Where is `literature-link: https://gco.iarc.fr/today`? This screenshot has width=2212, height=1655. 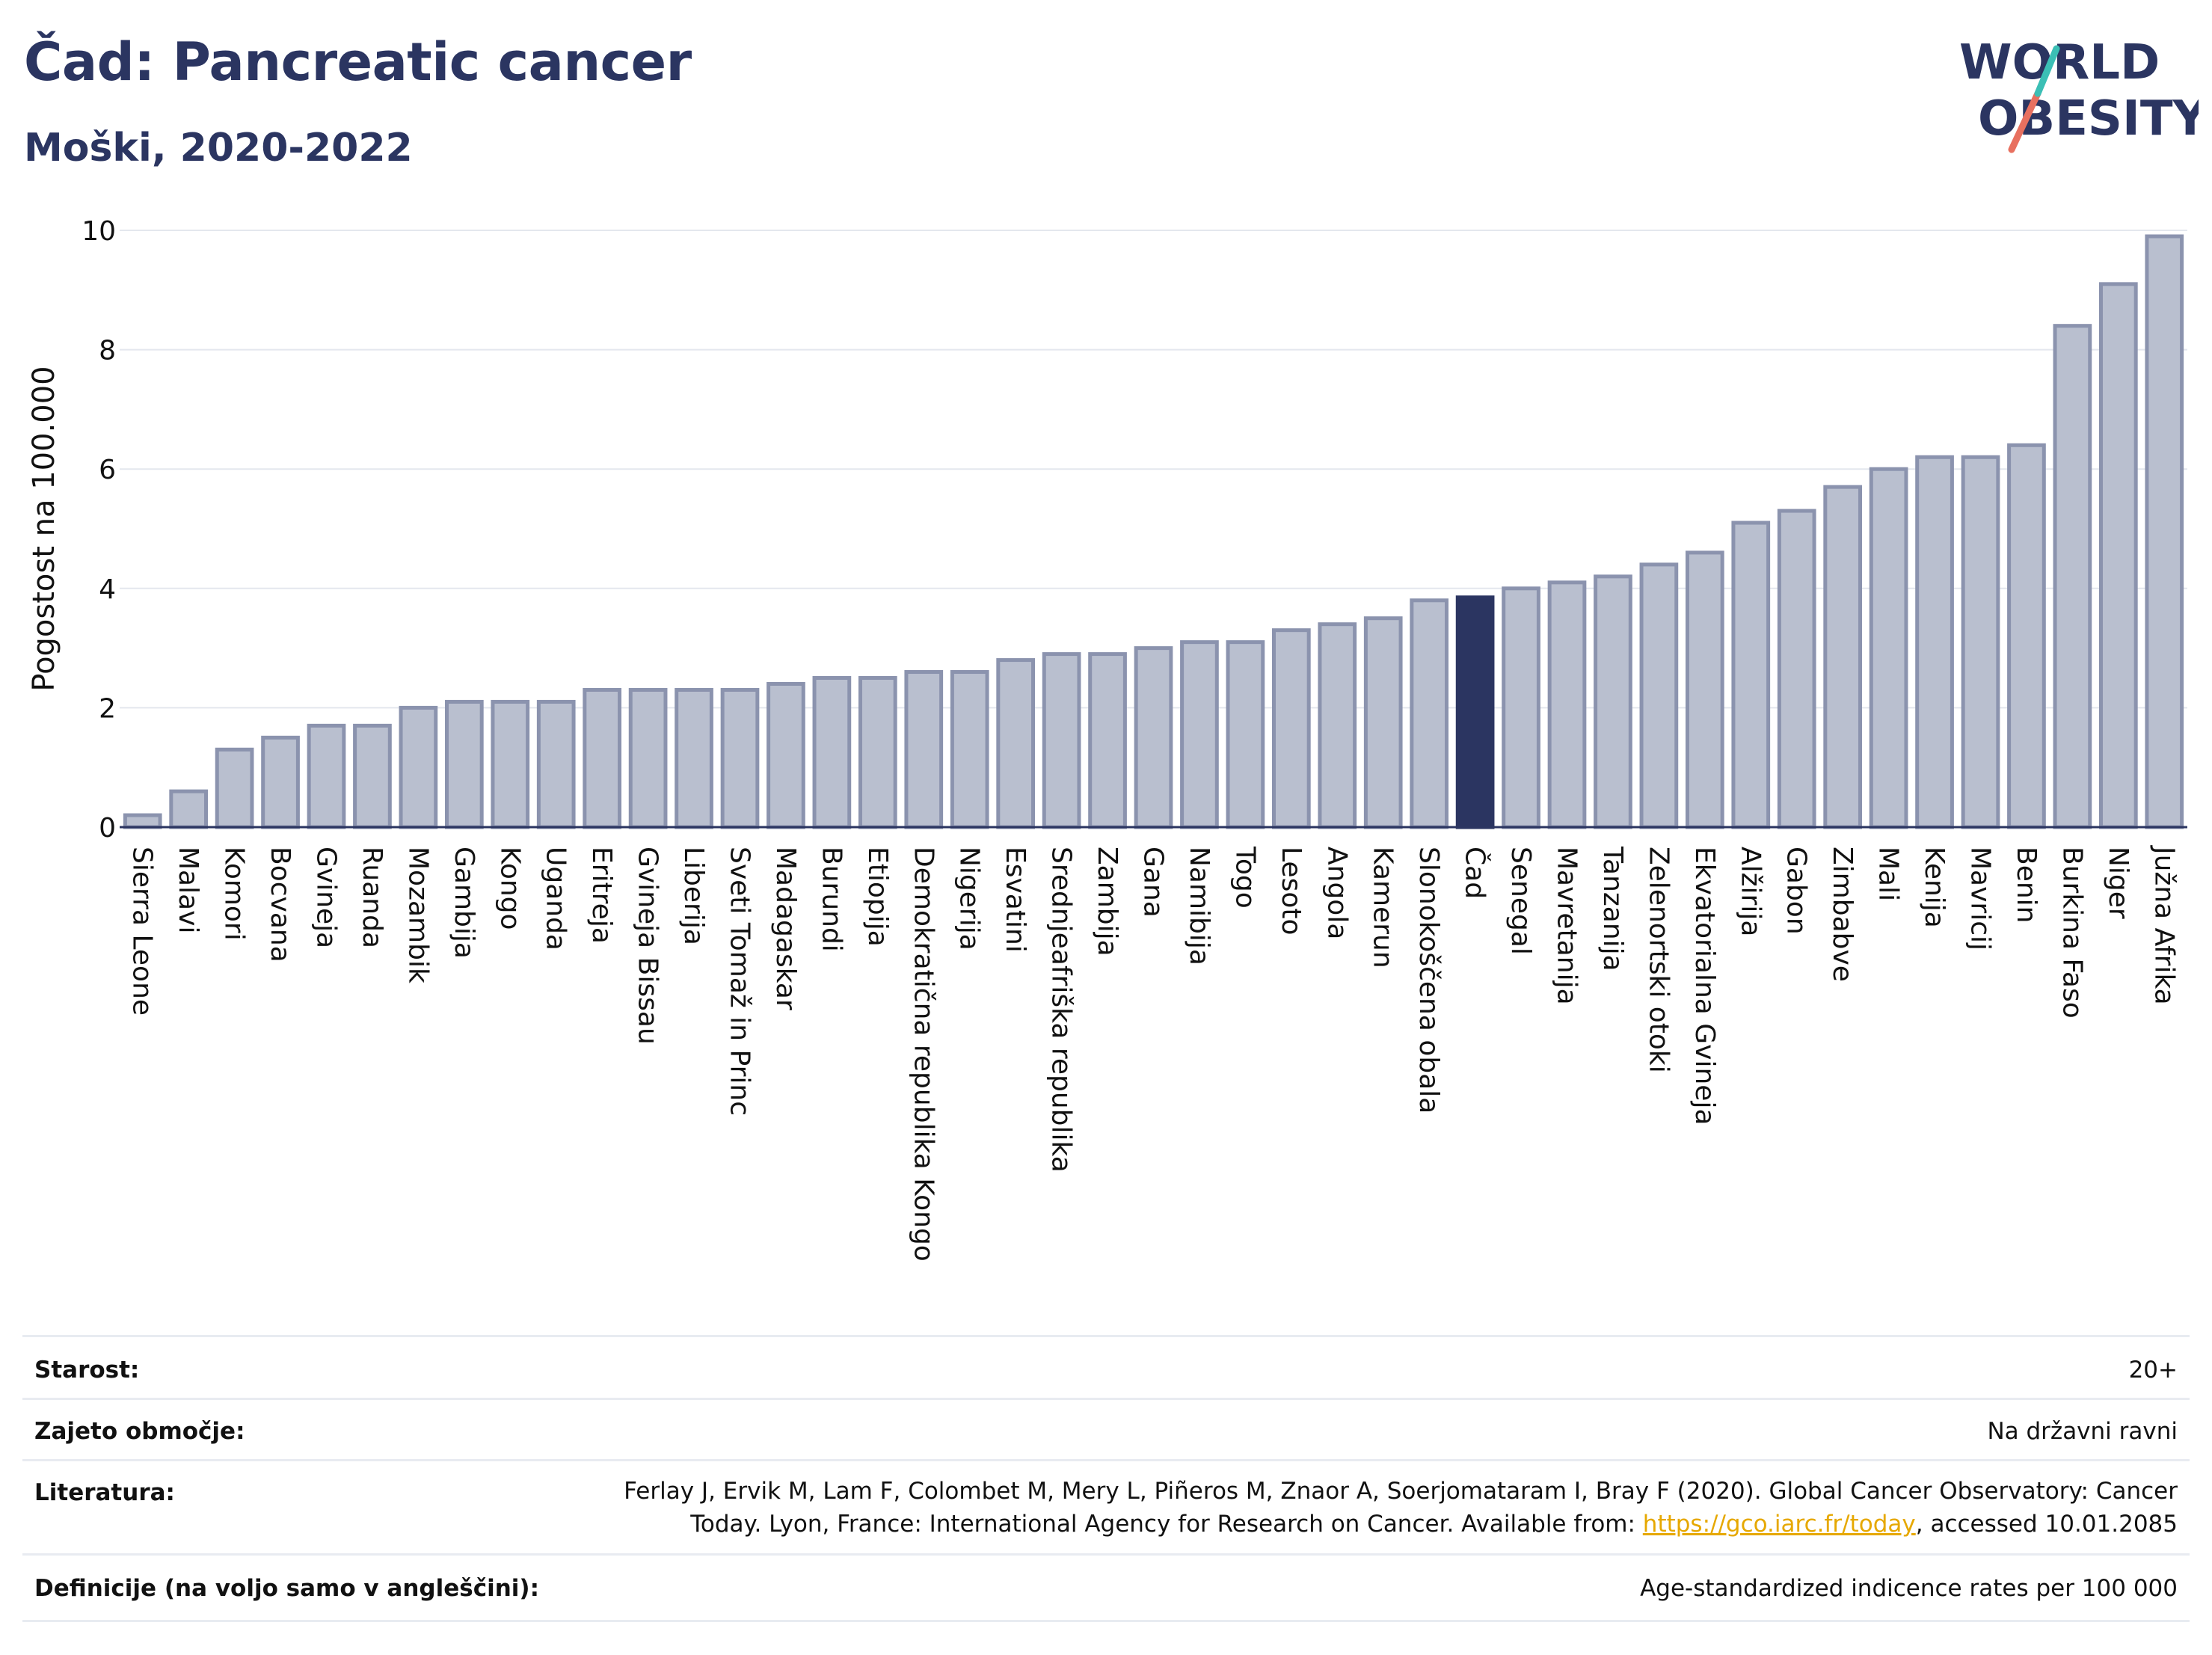
literature-link: https://gco.iarc.fr/today is located at coordinates (1779, 1524).